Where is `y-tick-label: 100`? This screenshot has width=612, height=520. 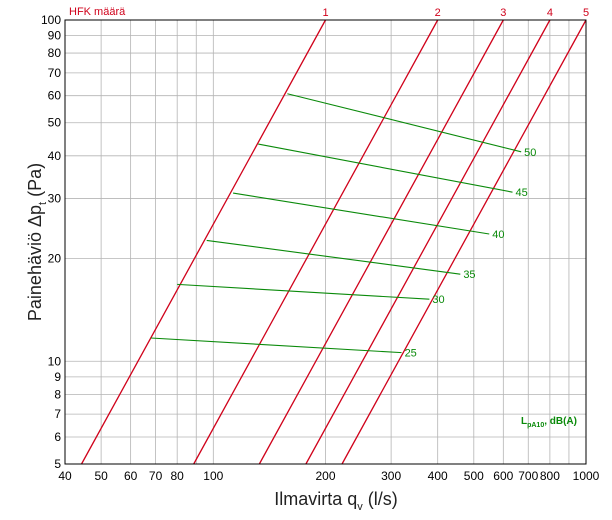
y-tick-label: 100 is located at coordinates (51, 20).